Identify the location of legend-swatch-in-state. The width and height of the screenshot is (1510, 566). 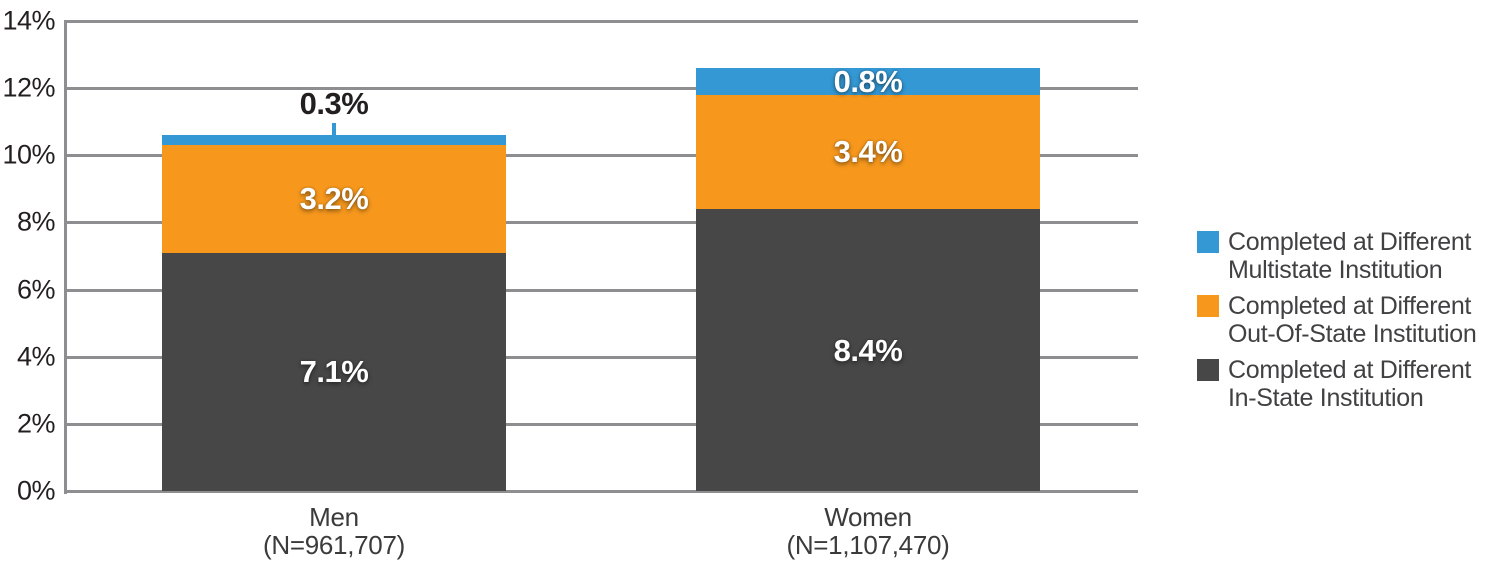
(1208, 370).